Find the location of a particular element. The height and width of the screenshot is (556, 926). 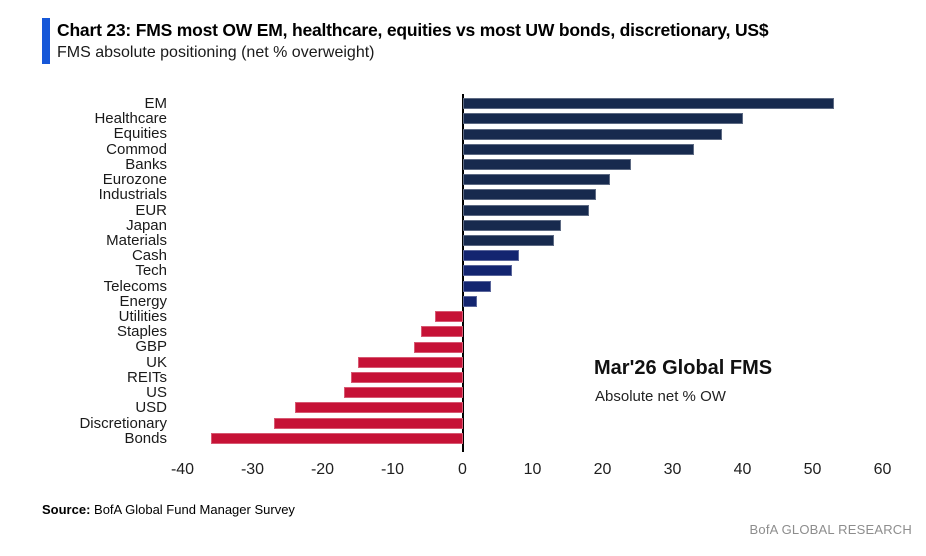

bar-row: Cash is located at coordinates (463, 255).